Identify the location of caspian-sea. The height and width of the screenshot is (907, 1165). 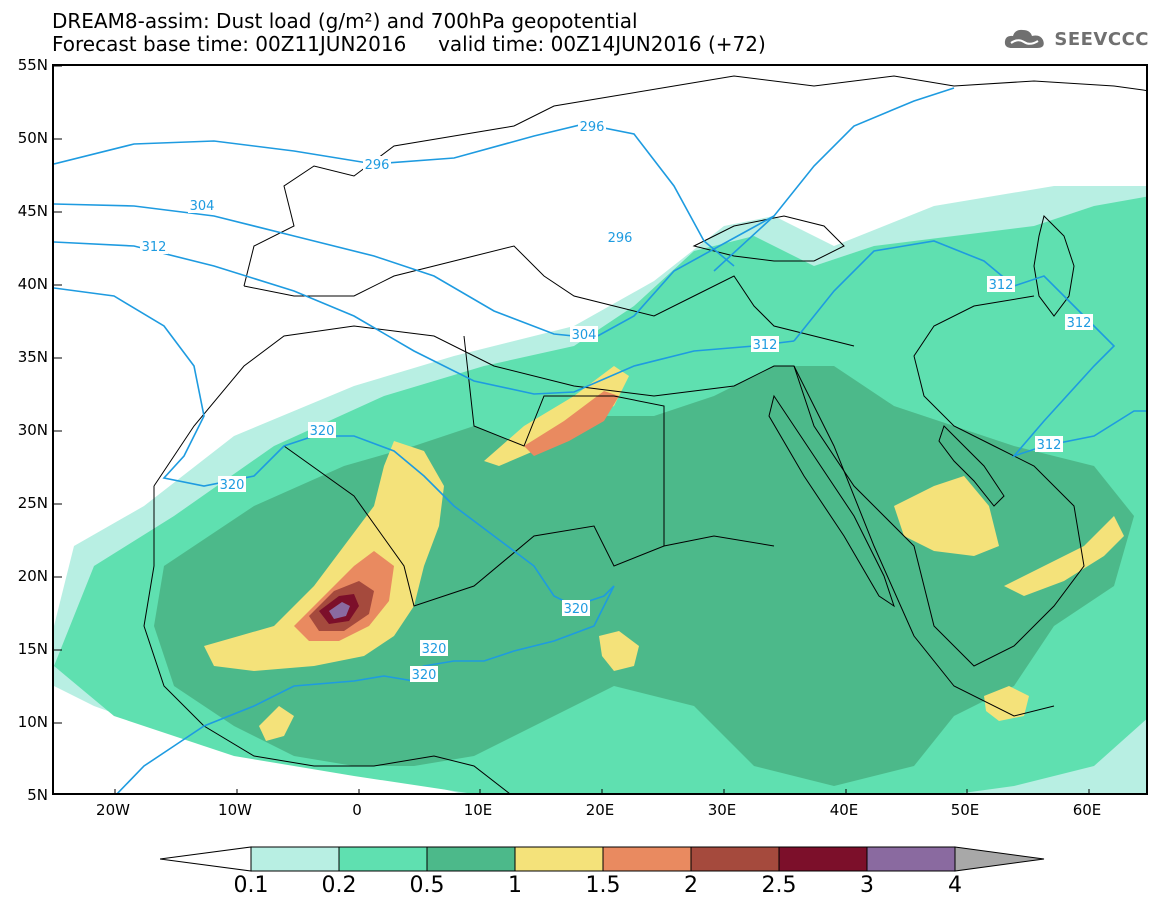
(1054, 266).